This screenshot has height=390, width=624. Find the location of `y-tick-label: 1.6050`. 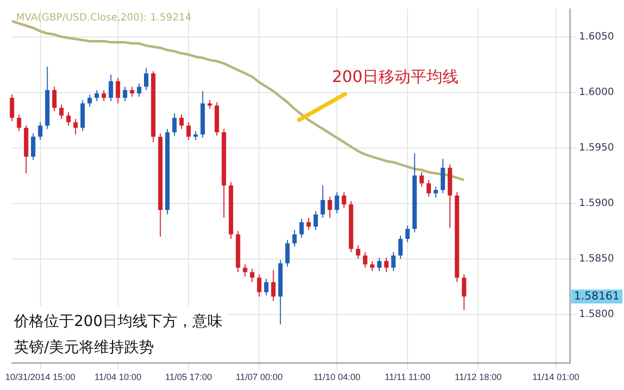

y-tick-label: 1.6050 is located at coordinates (596, 36).